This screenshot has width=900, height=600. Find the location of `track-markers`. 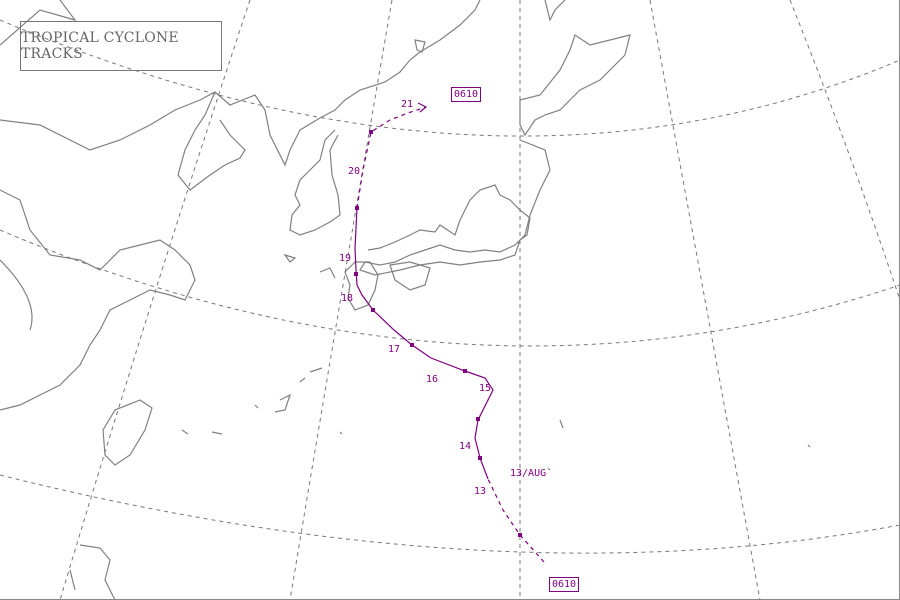

track-markers is located at coordinates (438, 333).